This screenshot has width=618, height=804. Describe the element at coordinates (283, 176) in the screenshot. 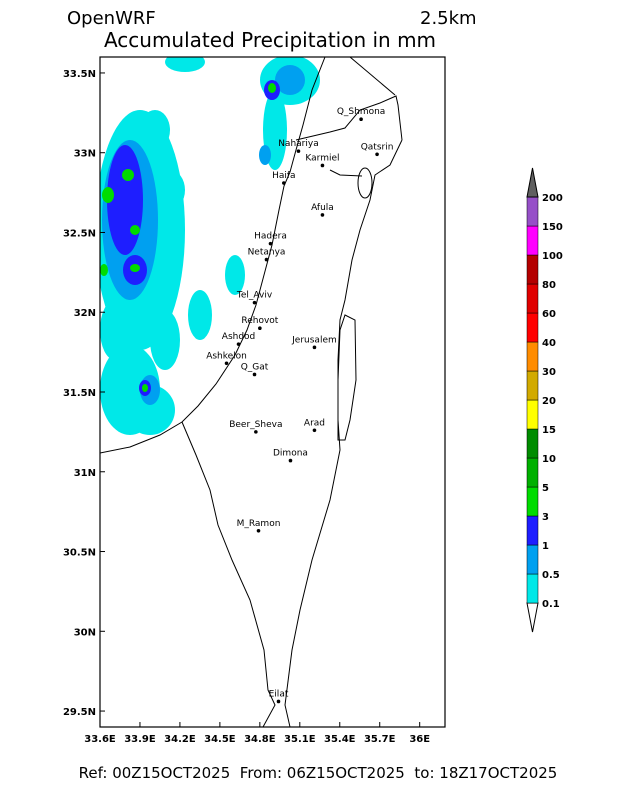

I see `city-label: Haifa` at that location.